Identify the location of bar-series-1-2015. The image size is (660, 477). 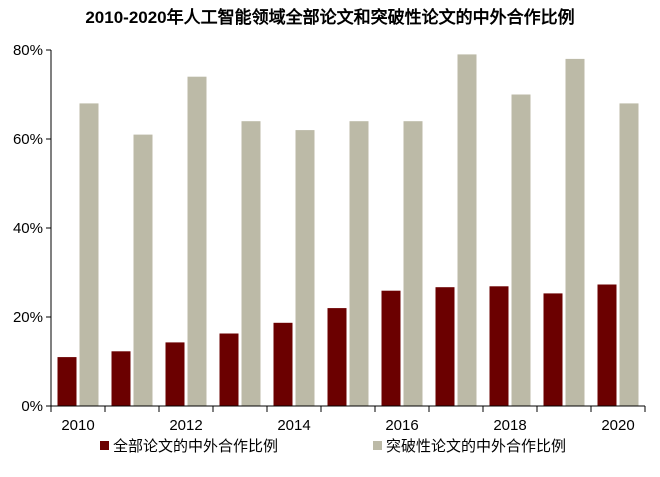
(337, 357).